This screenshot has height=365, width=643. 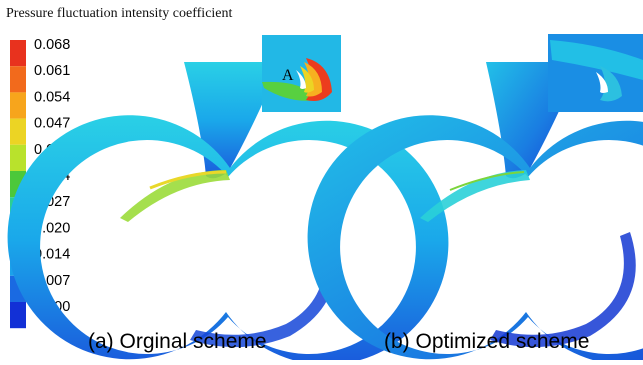 What do you see at coordinates (595, 73) in the screenshot?
I see `inset-optimized` at bounding box center [595, 73].